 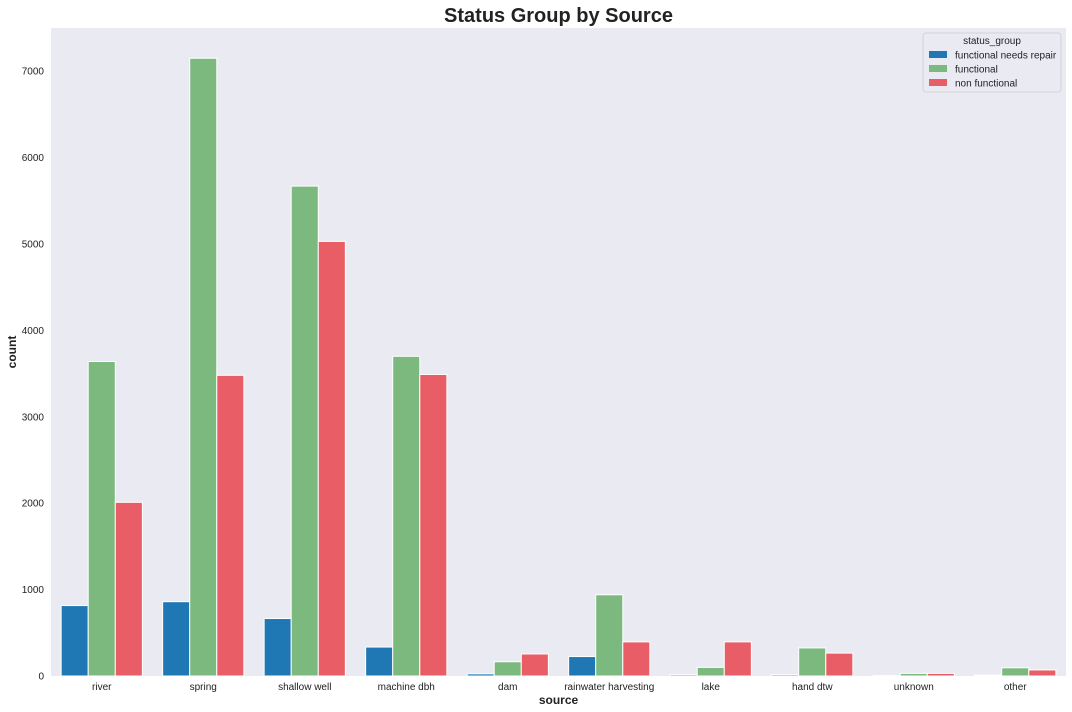 What do you see at coordinates (711, 687) in the screenshot?
I see `x-tick-label: lake` at bounding box center [711, 687].